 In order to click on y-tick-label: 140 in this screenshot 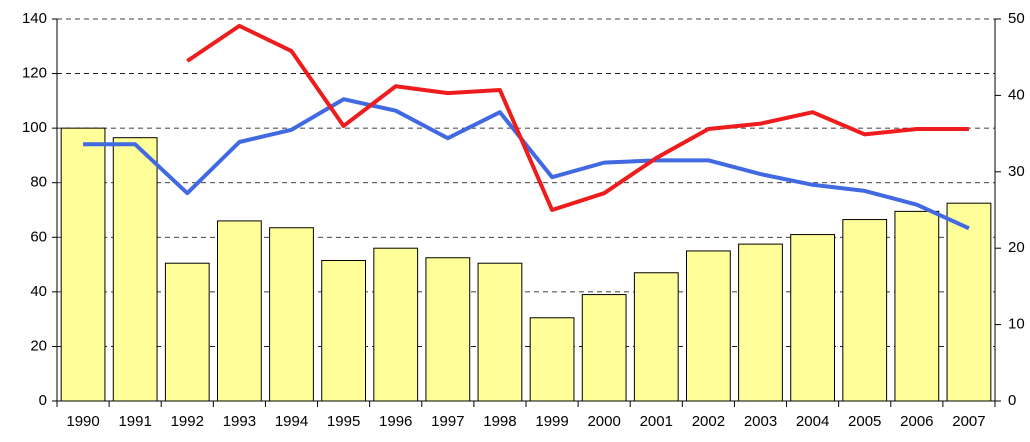, I will do `click(34, 18)`.